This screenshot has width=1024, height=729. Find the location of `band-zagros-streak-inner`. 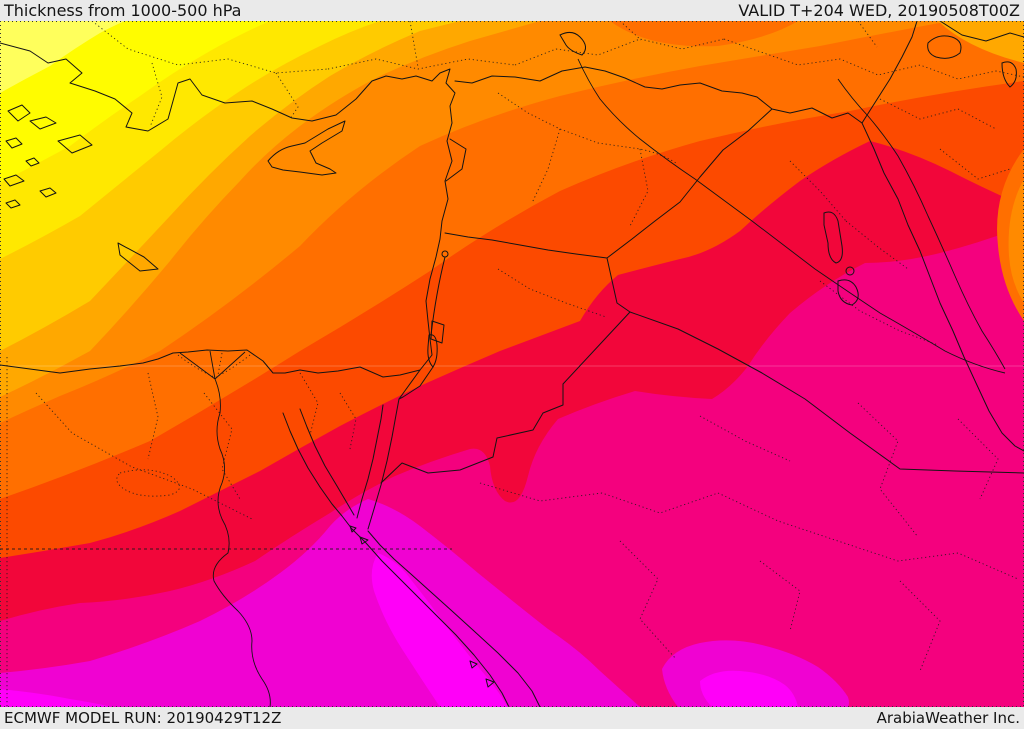

band-zagros-streak-inner is located at coordinates (1016, 241).